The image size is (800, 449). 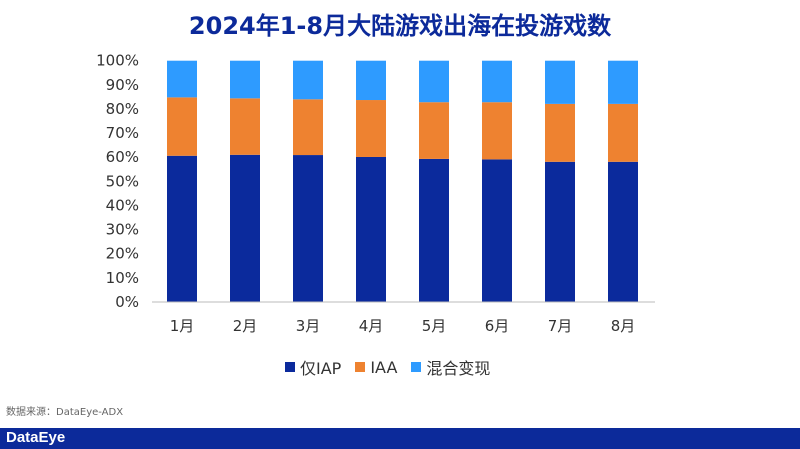 What do you see at coordinates (400, 438) in the screenshot?
I see `footer-bar: DataEye` at bounding box center [400, 438].